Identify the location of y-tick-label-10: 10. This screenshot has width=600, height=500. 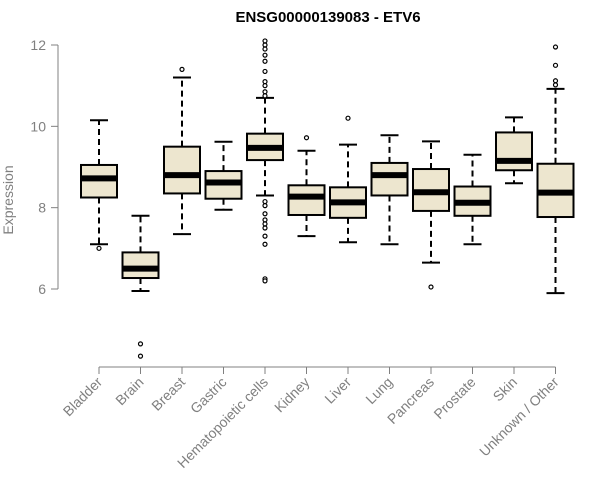
(38, 126).